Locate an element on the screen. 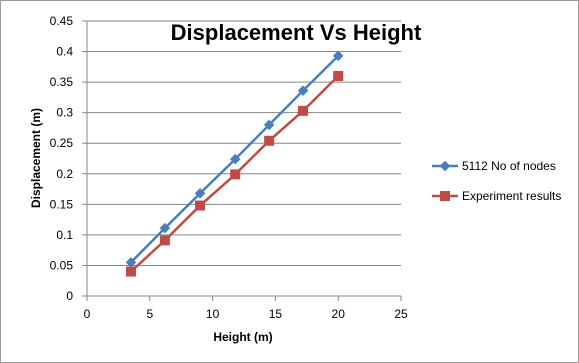 Image resolution: width=579 pixels, height=363 pixels. y-axis-title: Displacement (m) is located at coordinates (36, 158).